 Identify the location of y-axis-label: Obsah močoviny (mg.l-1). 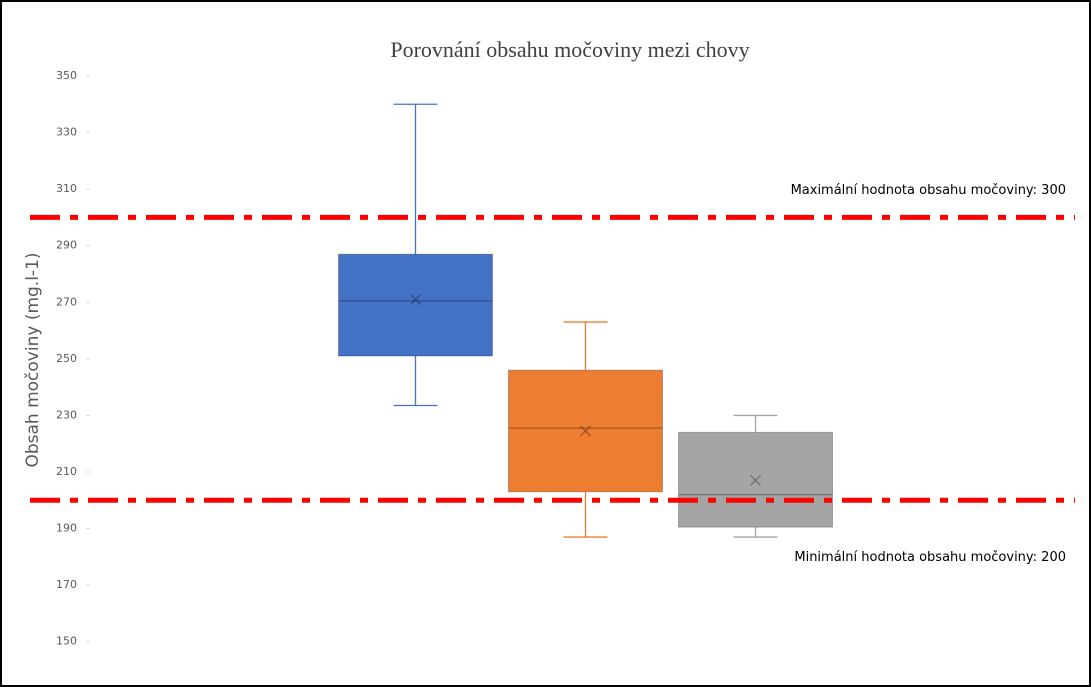
(33, 359).